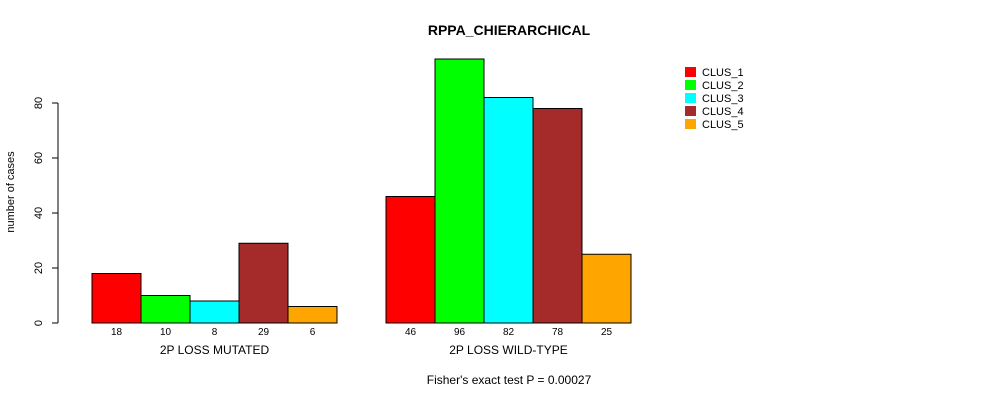  Describe the element at coordinates (723, 112) in the screenshot. I see `legend-label: CLUS_4` at that location.